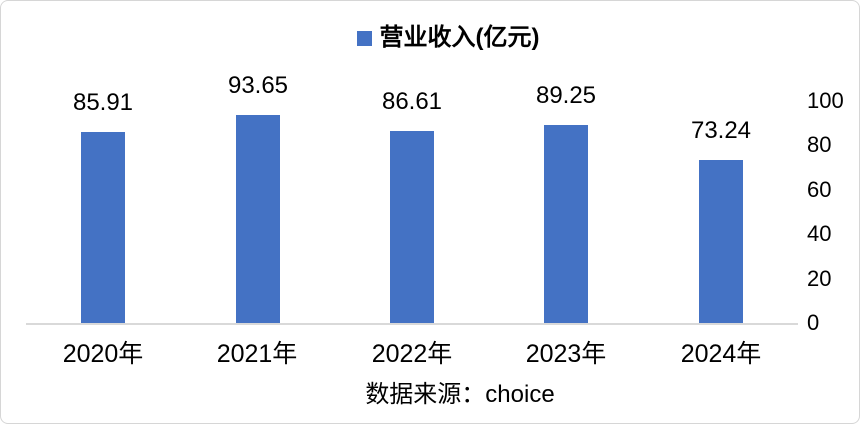  I want to click on bar-value-label: 73.24, so click(721, 130).